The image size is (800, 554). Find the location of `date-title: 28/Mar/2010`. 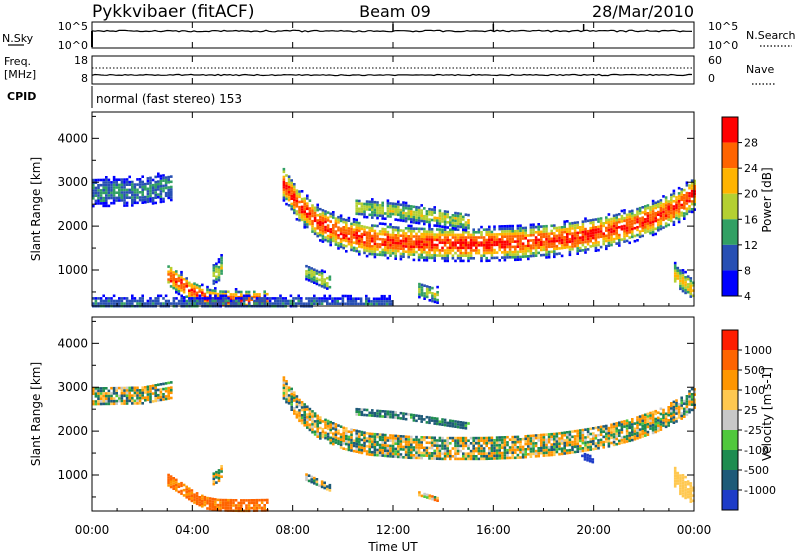

date-title: 28/Mar/2010 is located at coordinates (643, 11).